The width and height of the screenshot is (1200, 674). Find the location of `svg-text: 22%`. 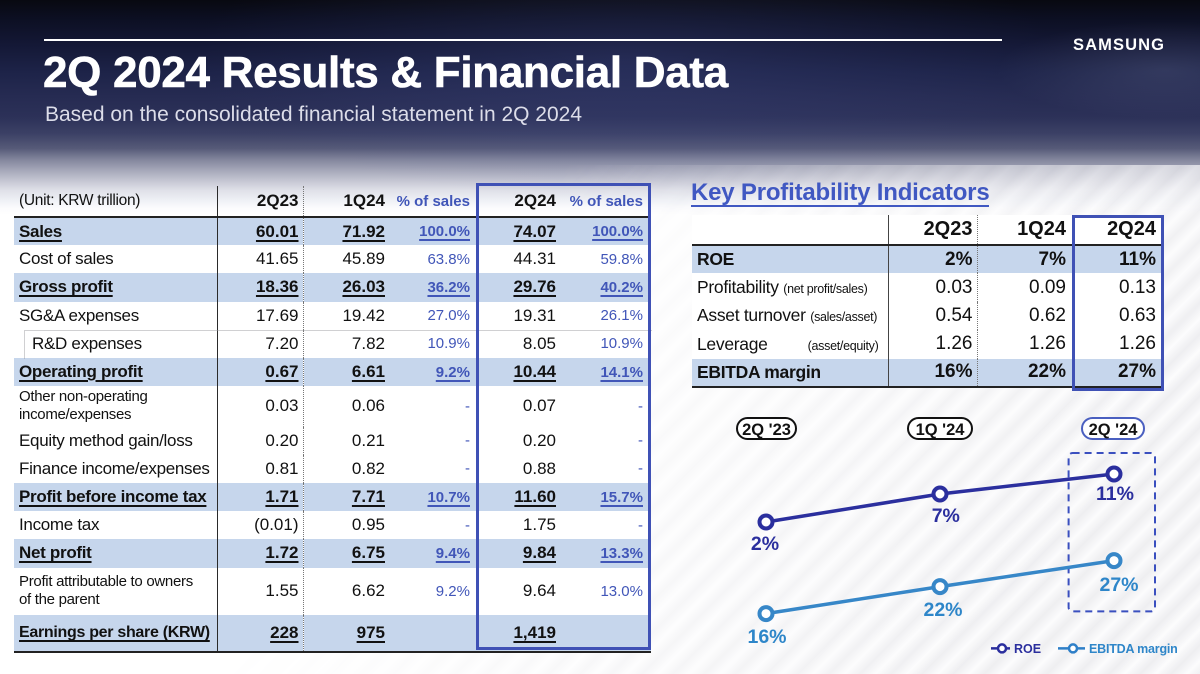

svg-text: 22% is located at coordinates (942, 610).